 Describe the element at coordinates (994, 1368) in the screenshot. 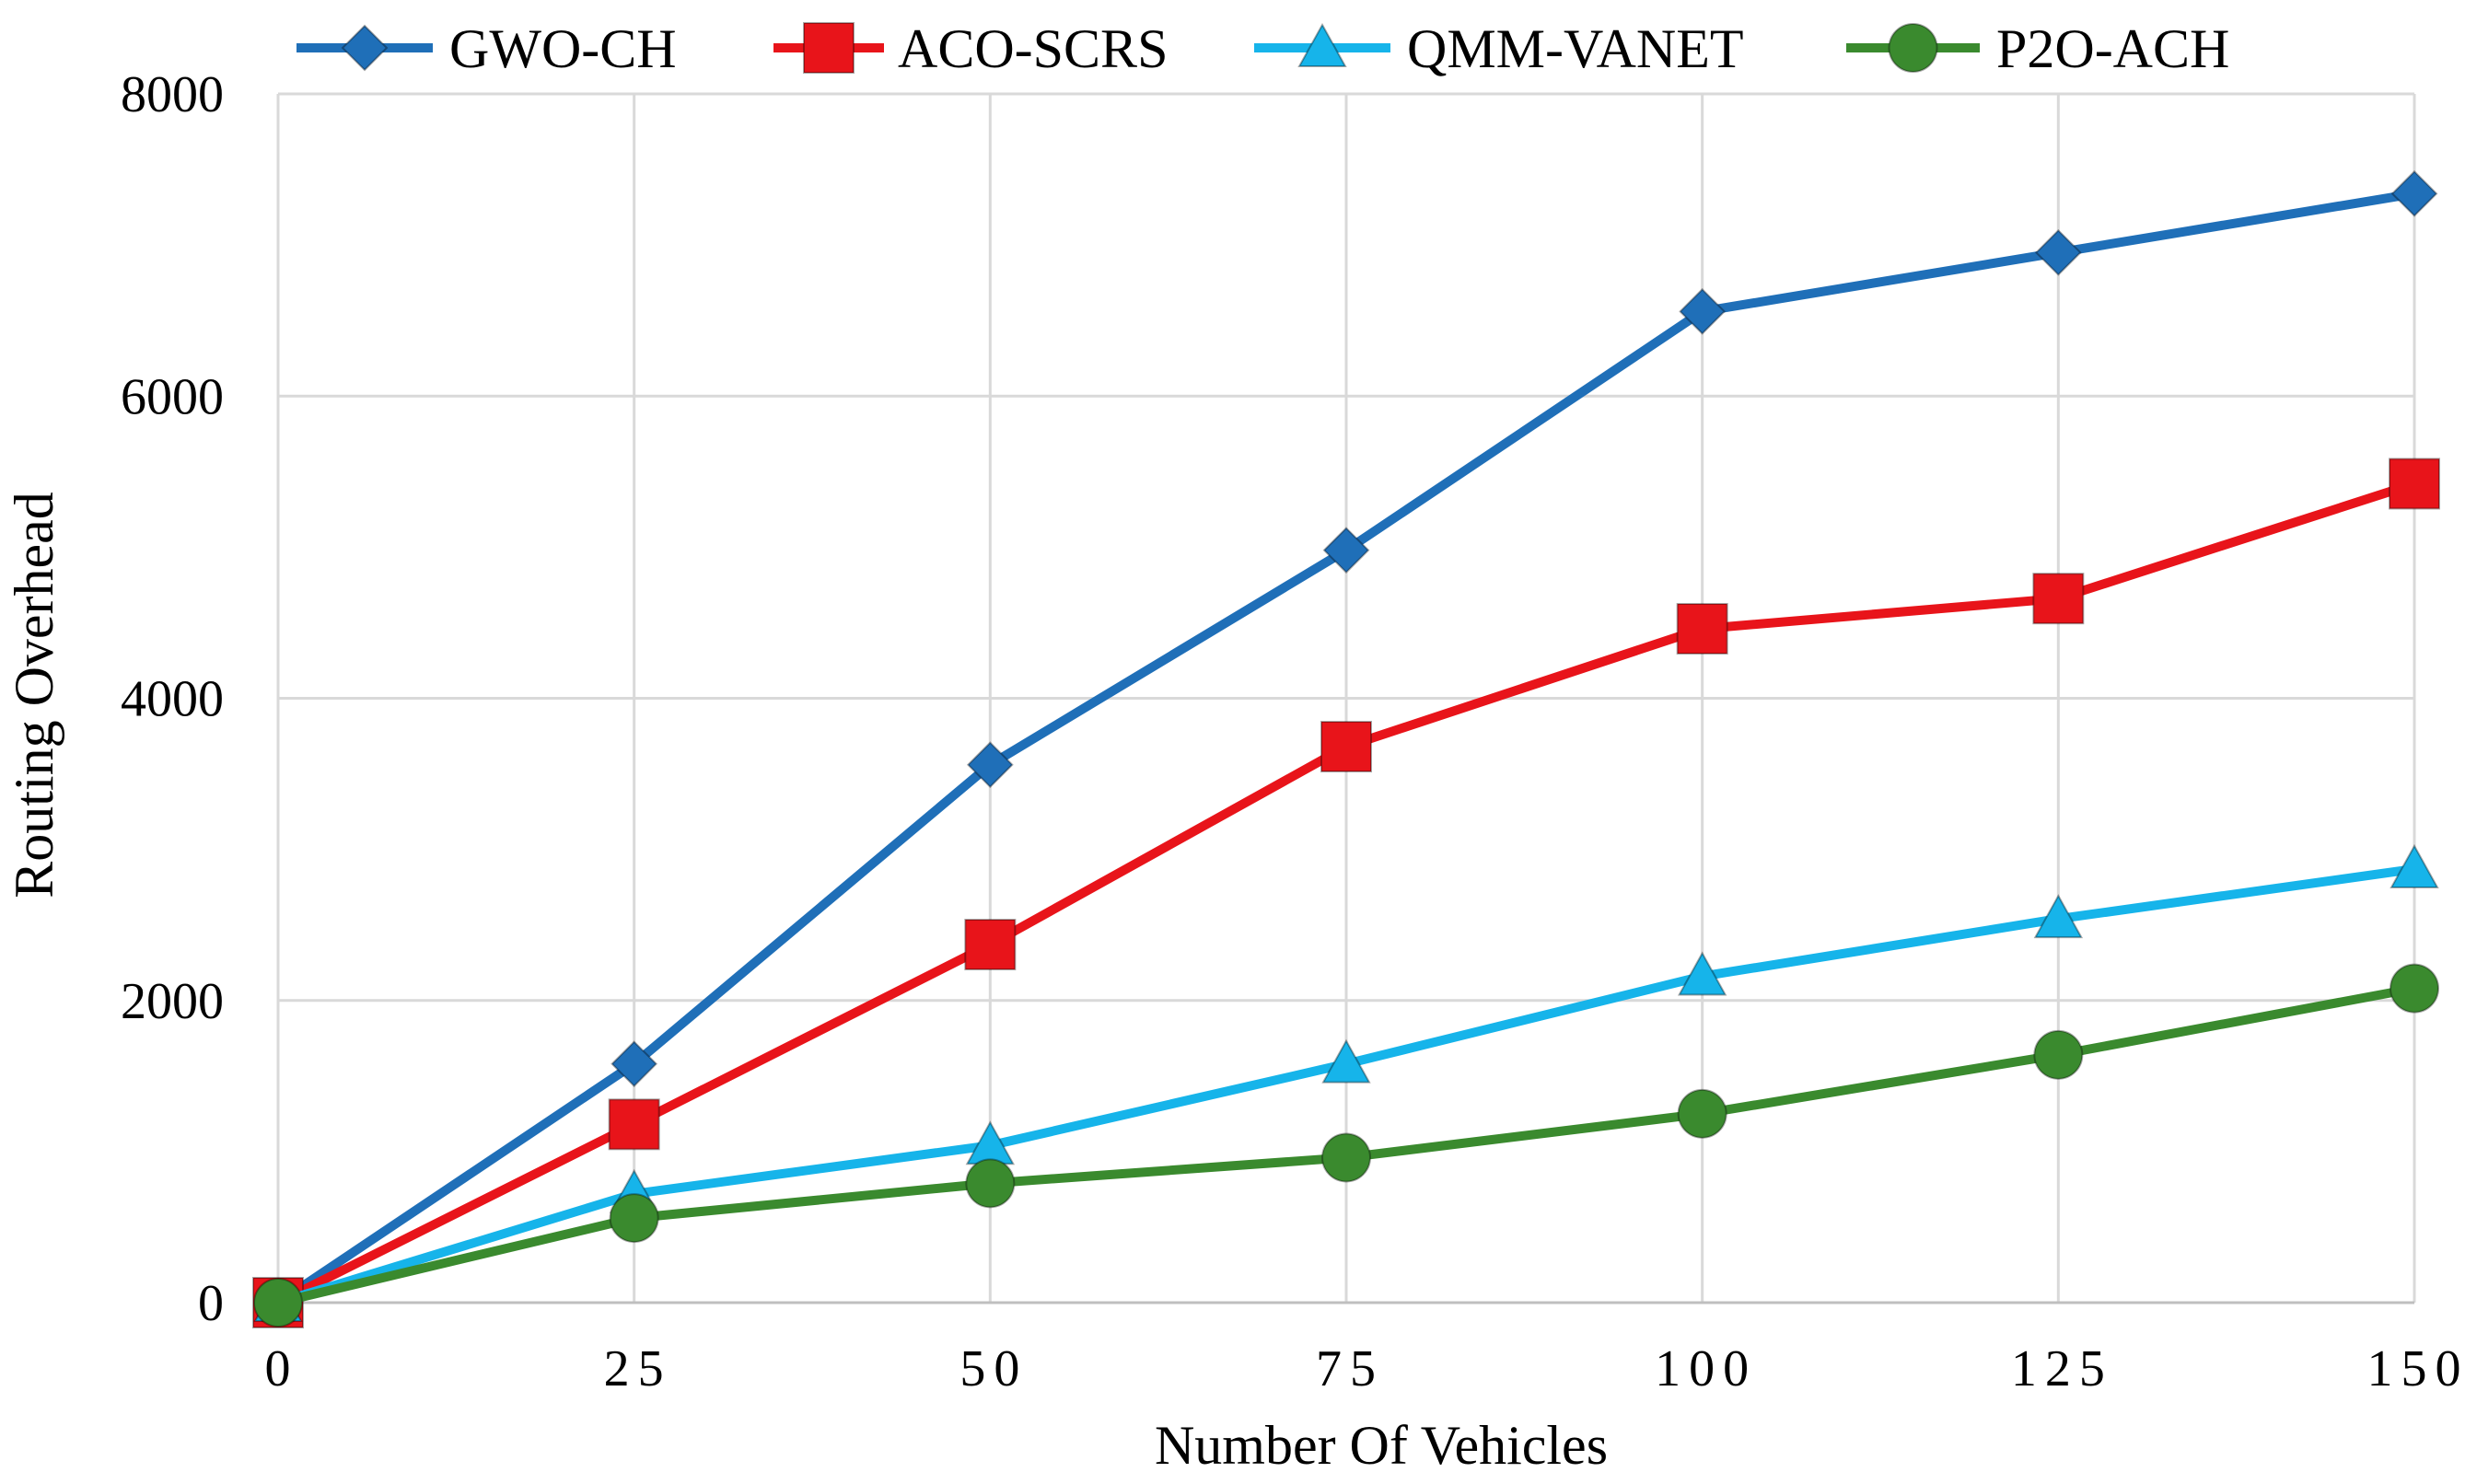

I see `x-tick-label: 50` at that location.